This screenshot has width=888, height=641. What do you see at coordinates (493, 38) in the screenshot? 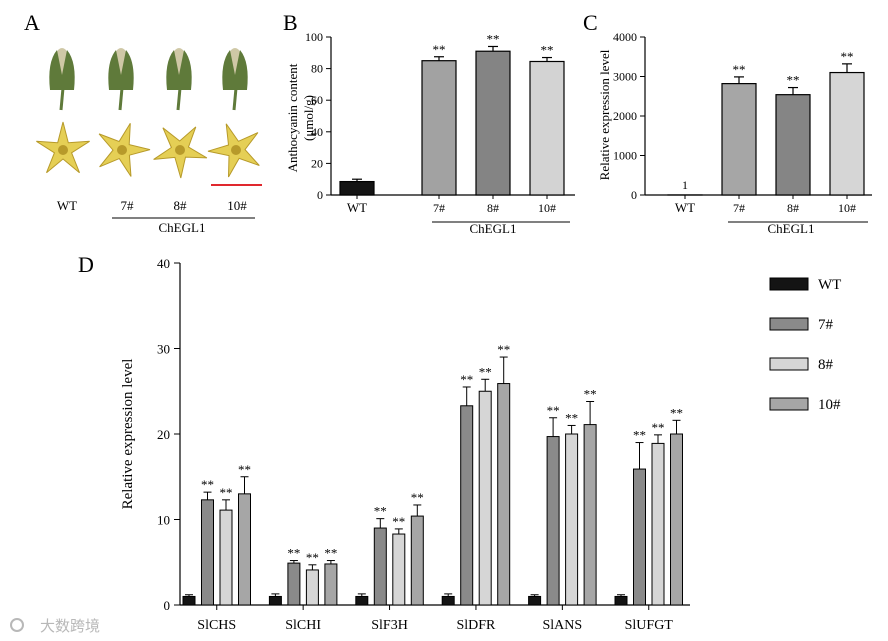
I see `chart-b-sig-8: **` at bounding box center [493, 38].